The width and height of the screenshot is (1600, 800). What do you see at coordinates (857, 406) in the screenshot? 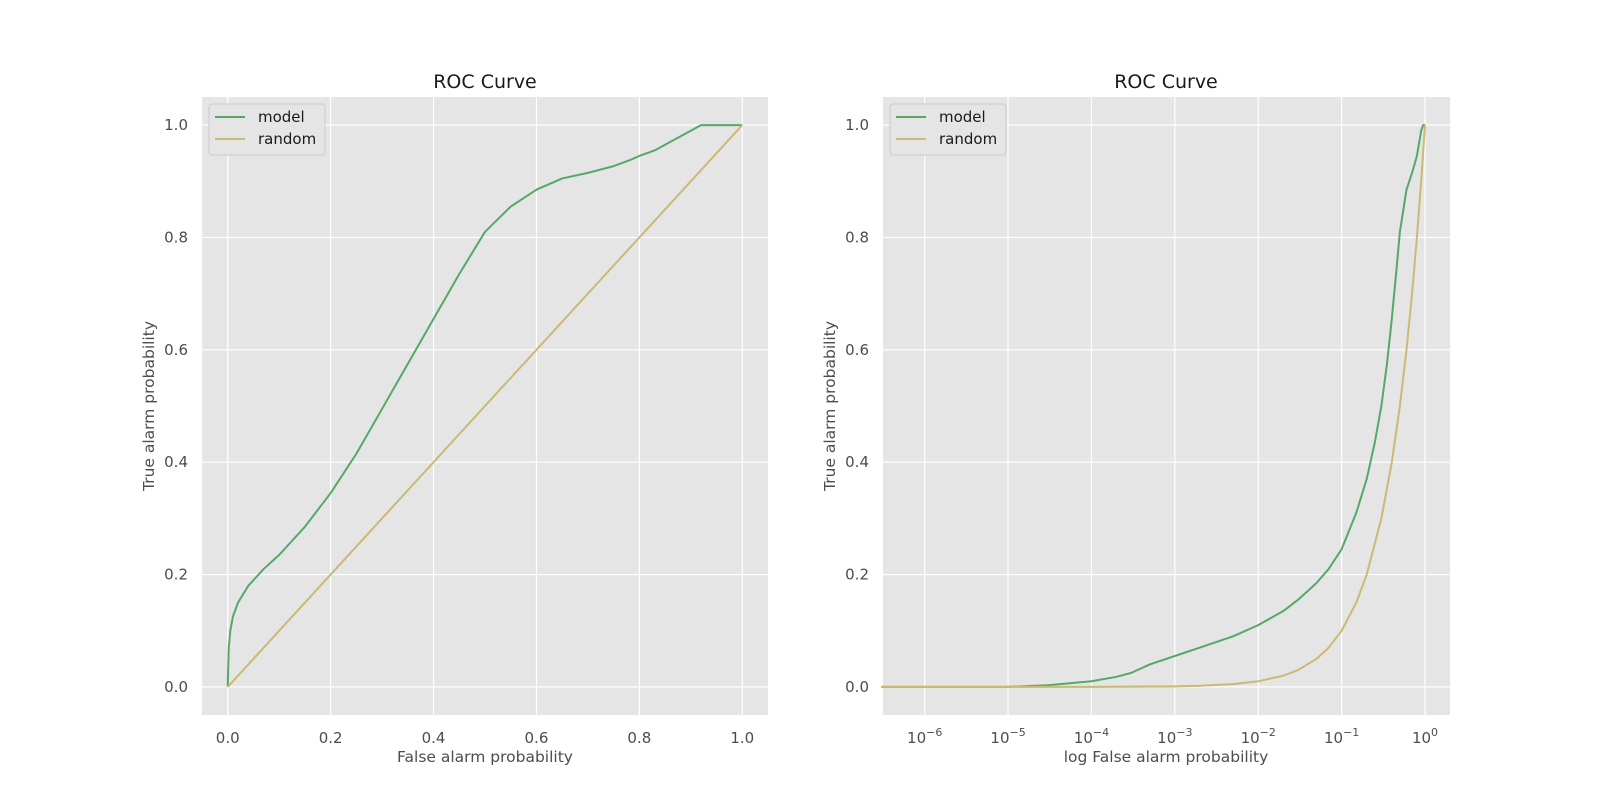
I see `right-y-tick-labels: 0.0 0.2 0.4 0.6 0.8 1.0` at bounding box center [857, 406].